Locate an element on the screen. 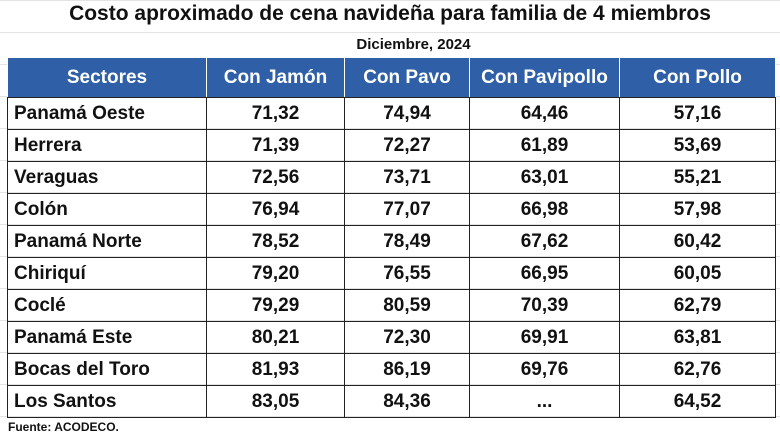 This screenshot has height=435, width=780. table-cell: Los Santos is located at coordinates (107, 401).